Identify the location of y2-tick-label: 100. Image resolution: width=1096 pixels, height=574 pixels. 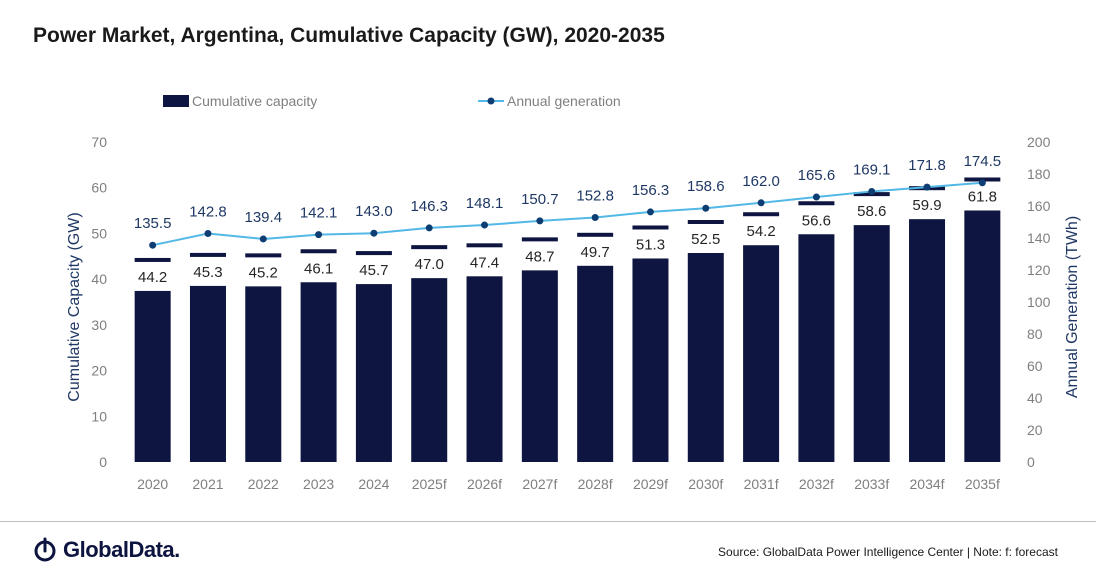
(1039, 302).